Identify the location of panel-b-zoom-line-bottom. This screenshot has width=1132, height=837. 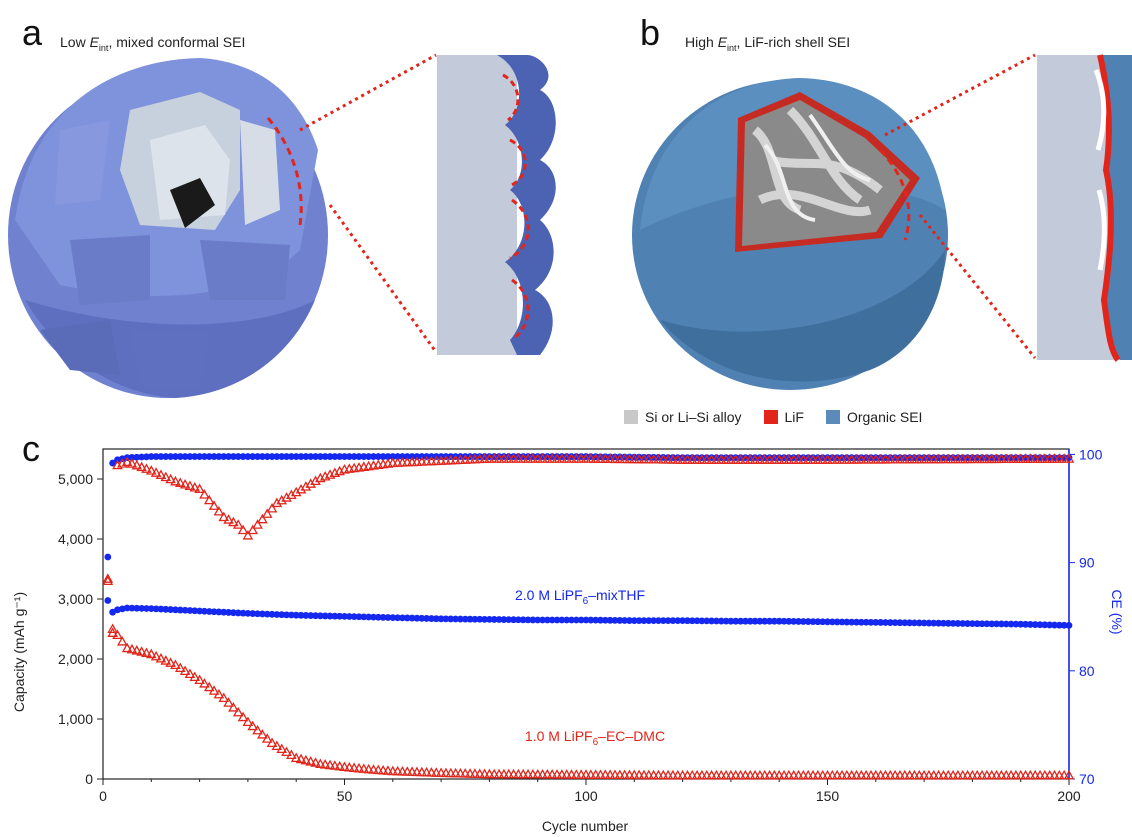
(977, 286).